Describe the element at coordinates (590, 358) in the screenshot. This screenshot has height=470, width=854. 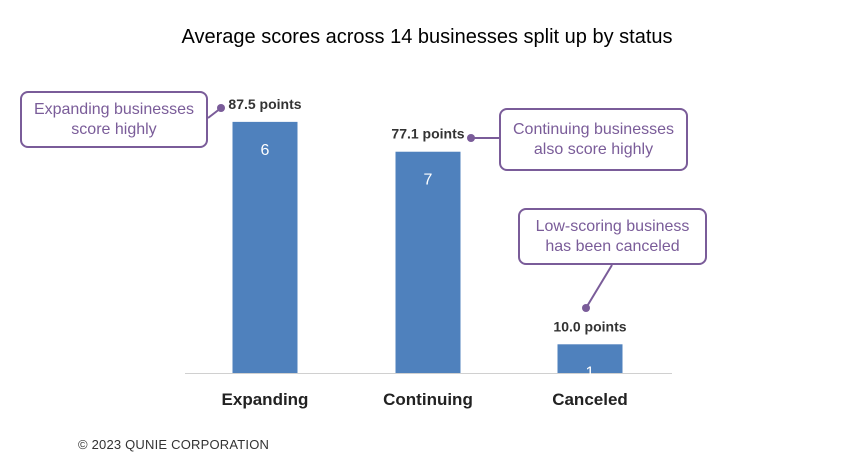
I see `bar-canceled` at that location.